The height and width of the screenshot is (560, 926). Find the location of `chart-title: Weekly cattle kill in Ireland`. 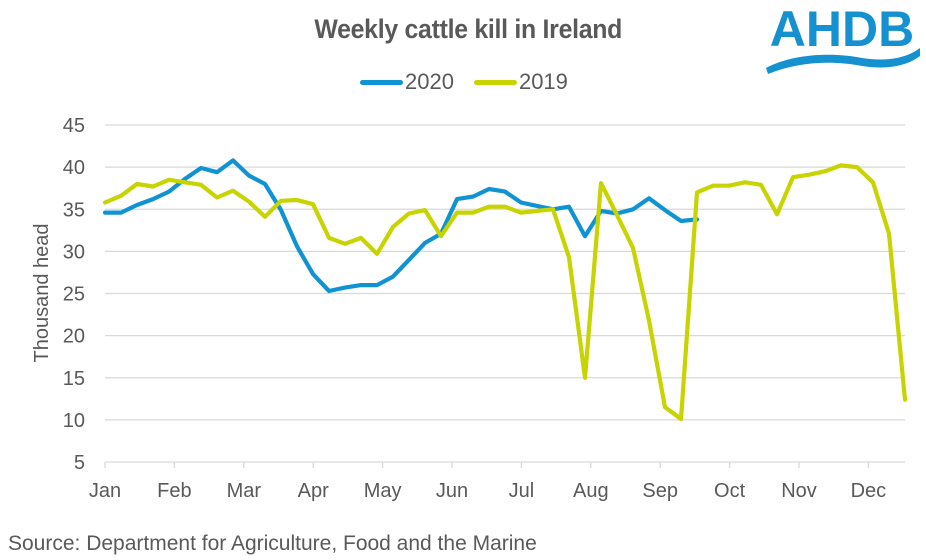

chart-title: Weekly cattle kill in Ireland is located at coordinates (463, 29).